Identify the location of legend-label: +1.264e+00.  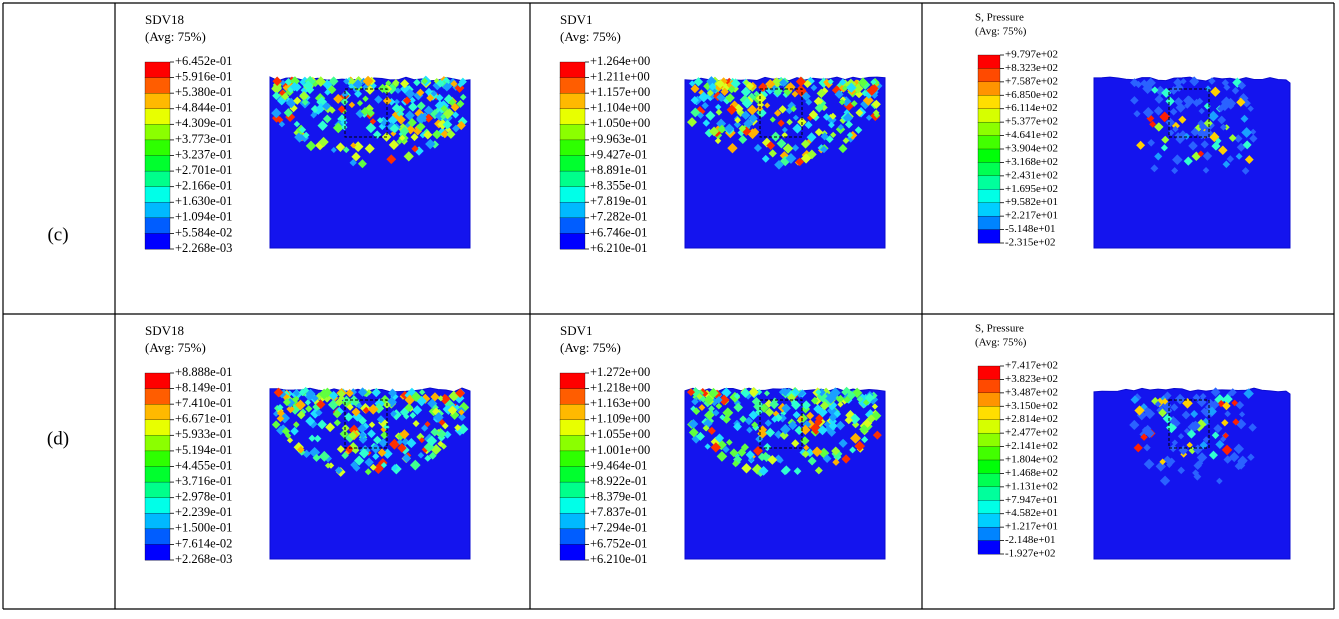
(620, 61).